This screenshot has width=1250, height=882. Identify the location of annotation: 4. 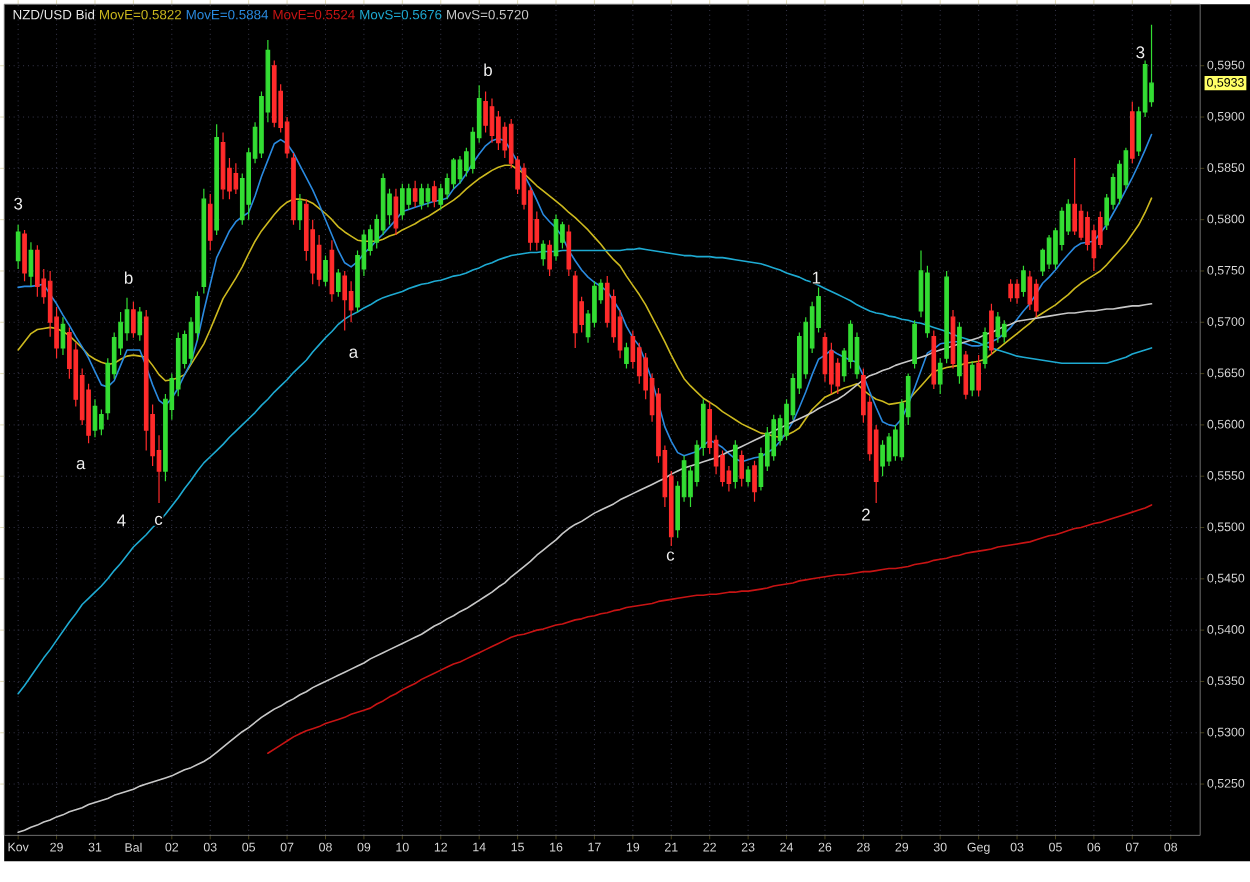
(121, 520).